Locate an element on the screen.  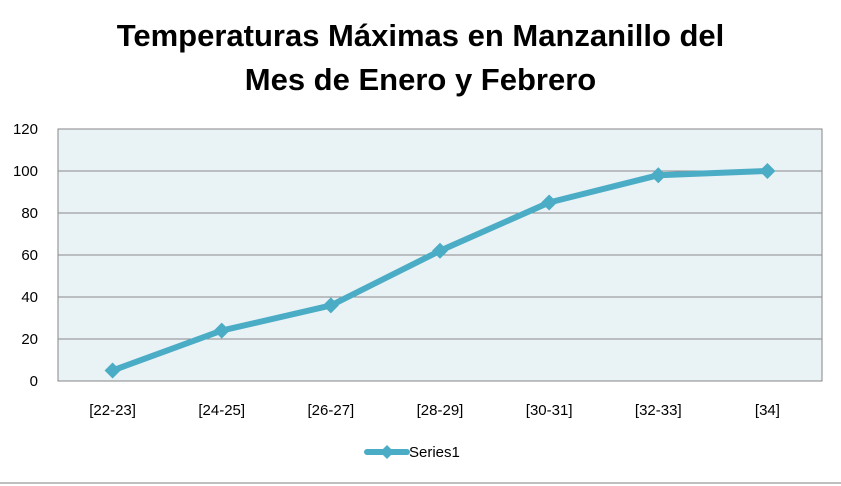
x-tick-label: [34] is located at coordinates (767, 410).